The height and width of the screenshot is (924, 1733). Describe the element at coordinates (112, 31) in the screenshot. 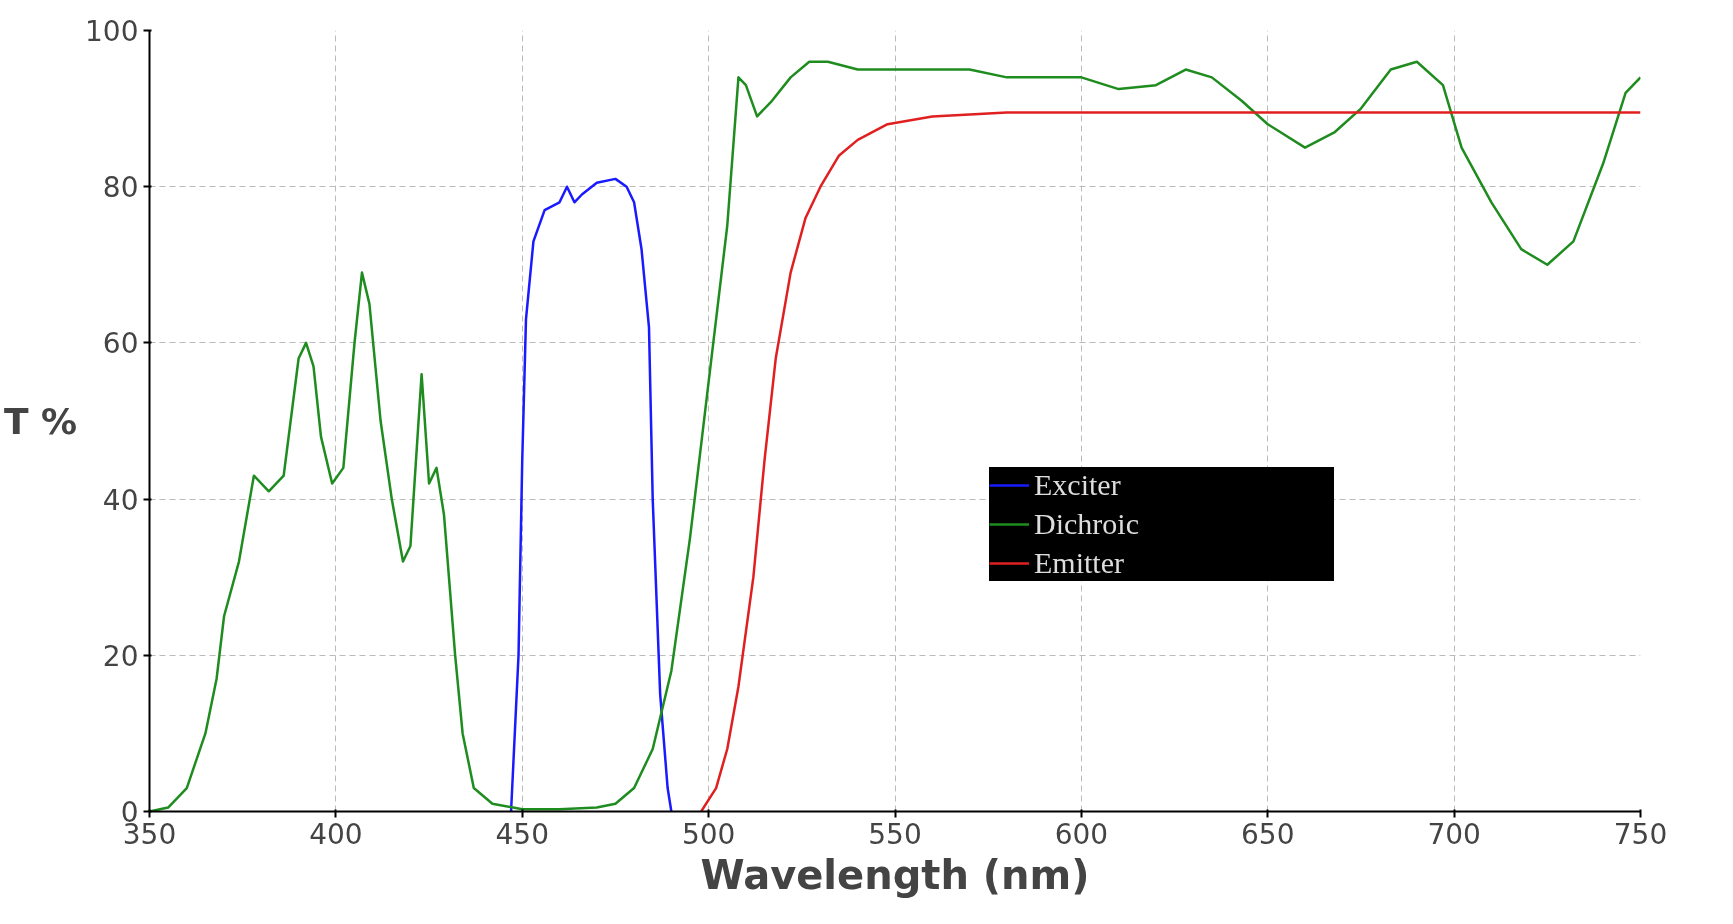

I see `y-tick-label: 100` at that location.